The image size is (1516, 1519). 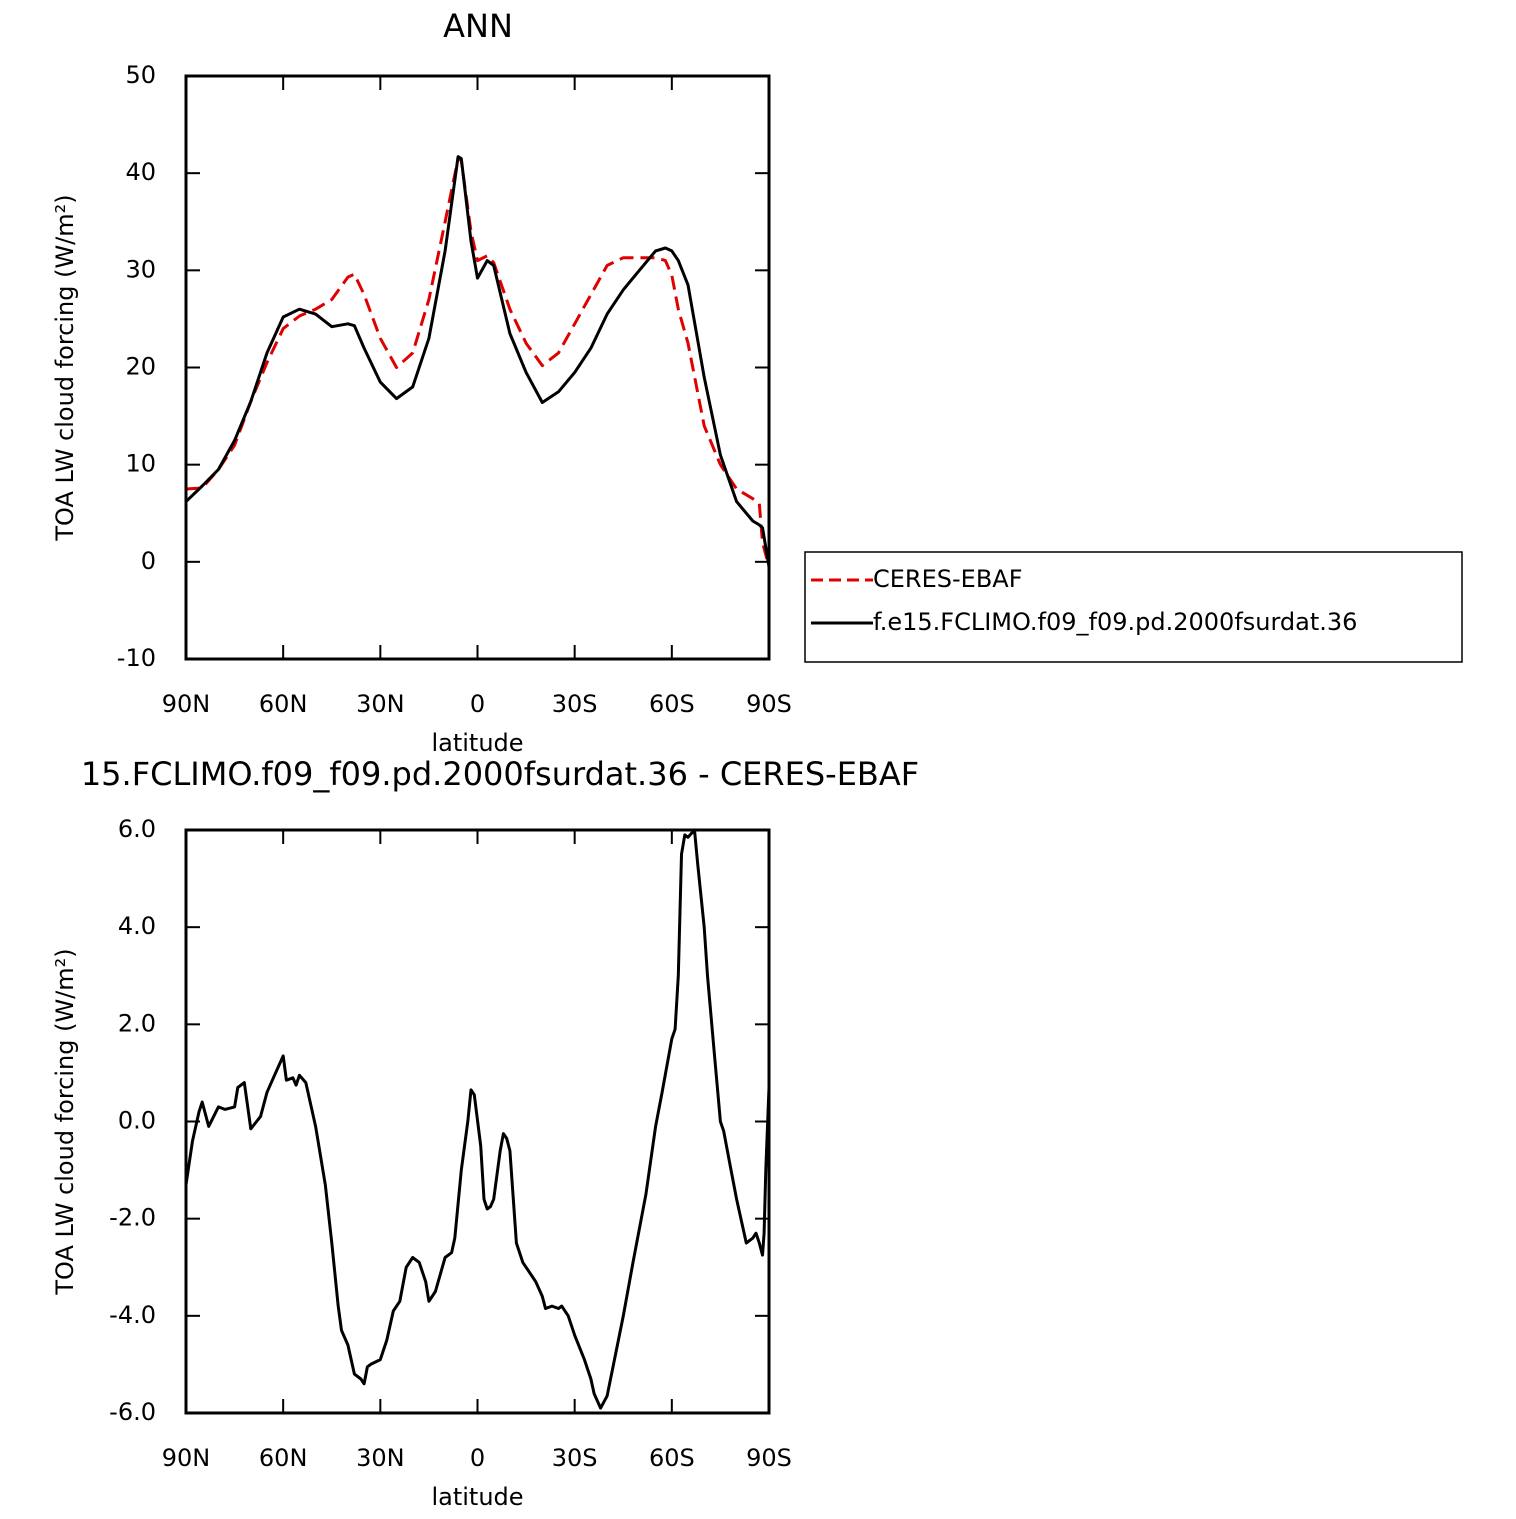 I want to click on y-tick-label: -4.0, so click(x=132, y=1315).